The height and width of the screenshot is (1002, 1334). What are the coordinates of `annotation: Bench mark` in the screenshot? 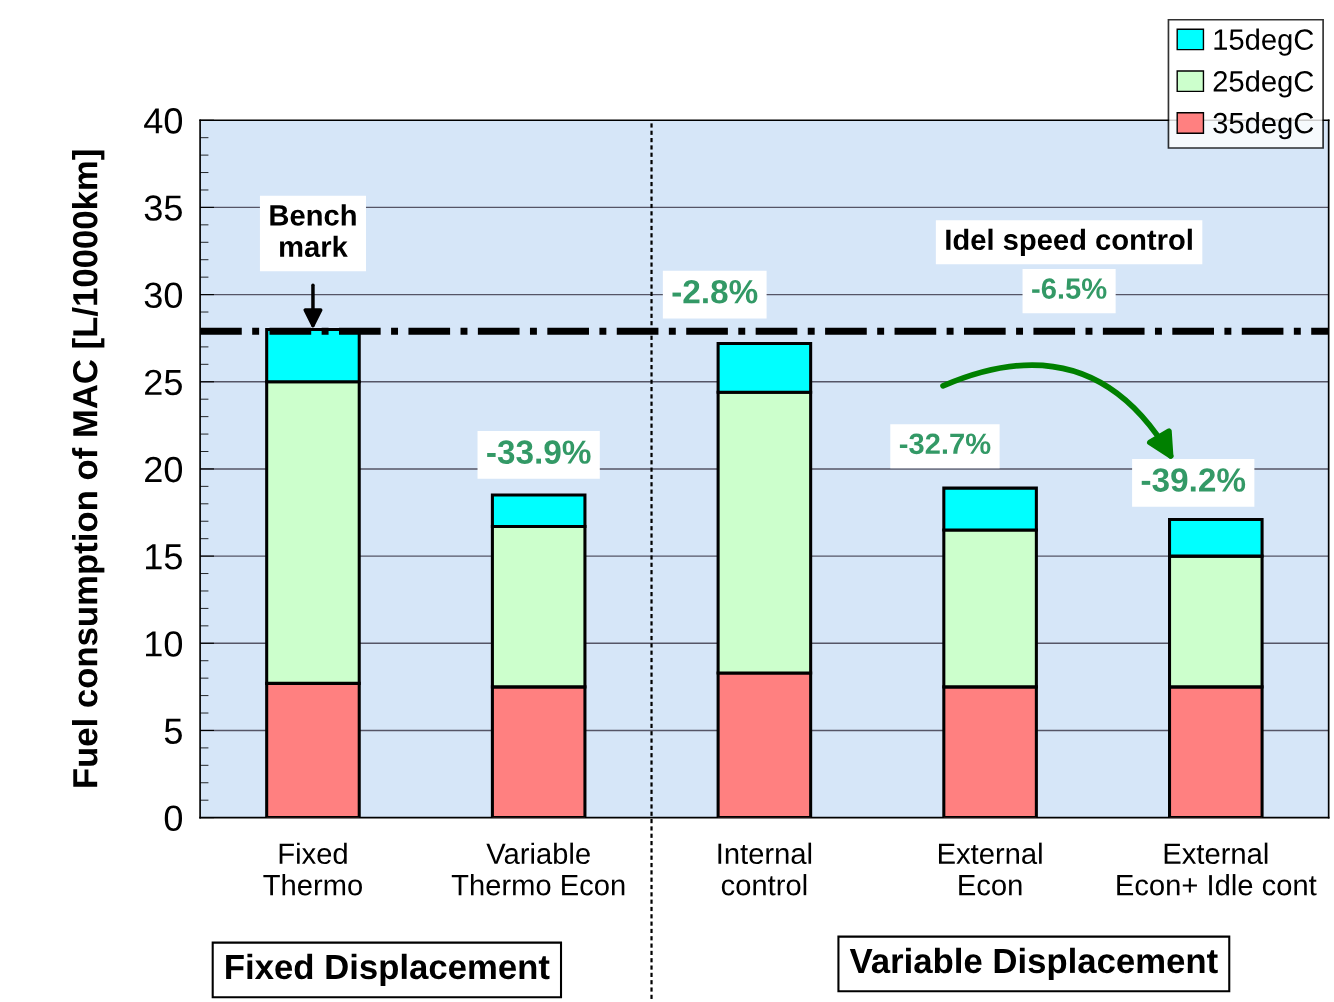 It's located at (313, 231).